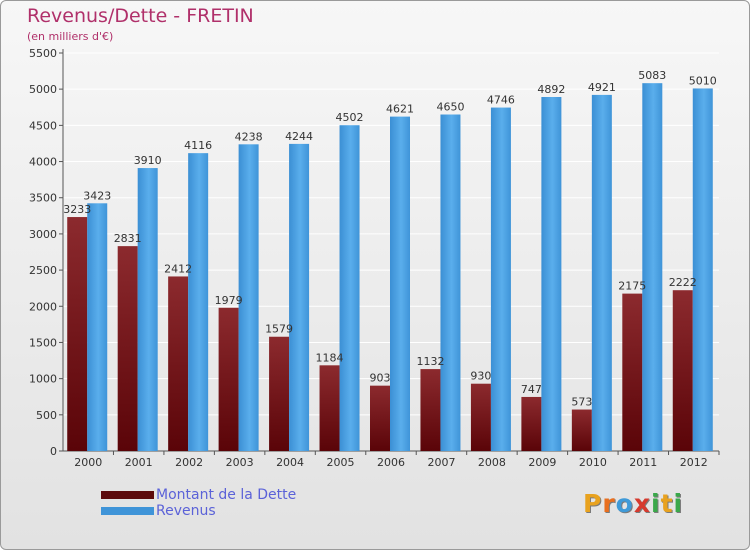 This screenshot has width=750, height=550. Describe the element at coordinates (380, 378) in the screenshot. I see `data-label-dette-2006: 903` at that location.